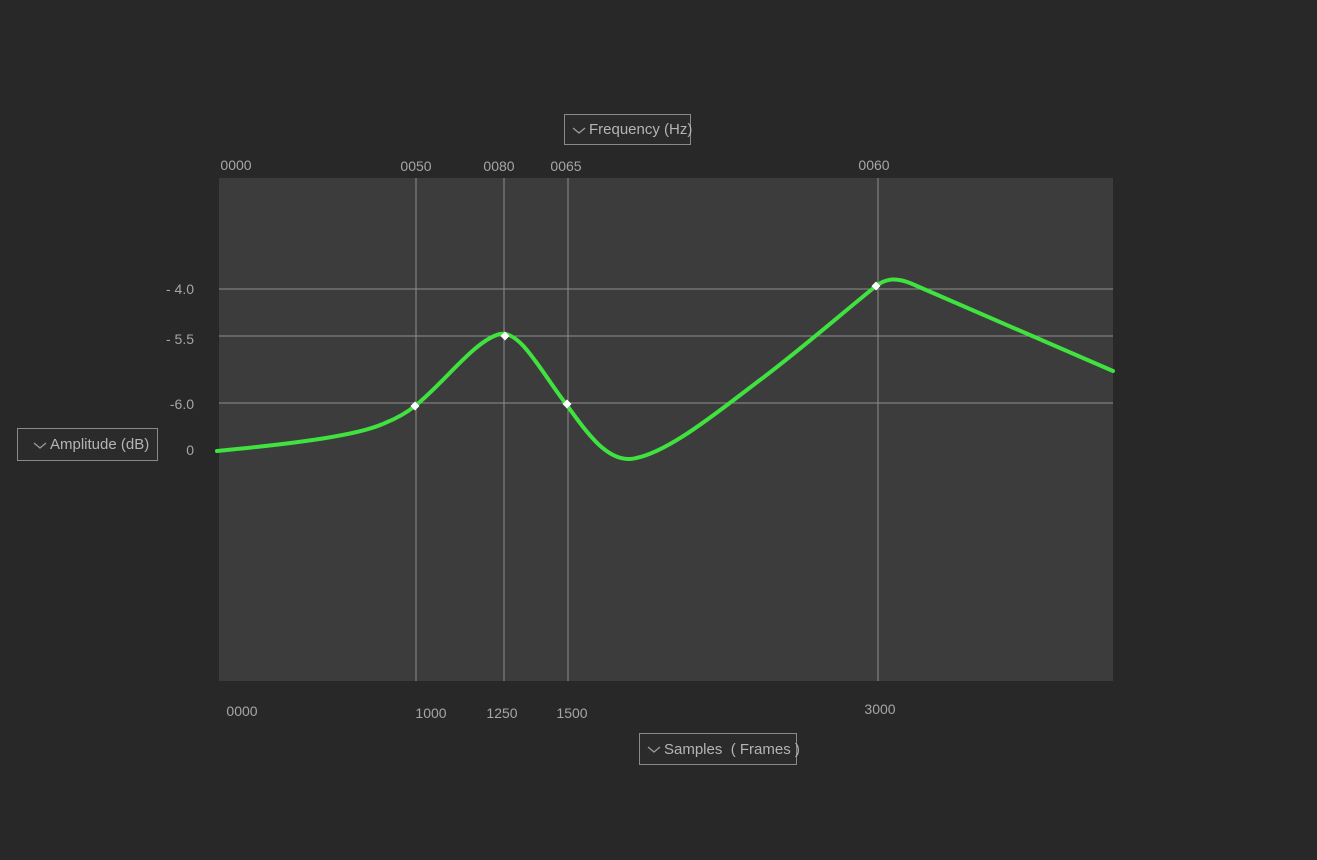 This screenshot has height=860, width=1317. I want to click on left-axis-tick-label: - 5.5, so click(180, 339).